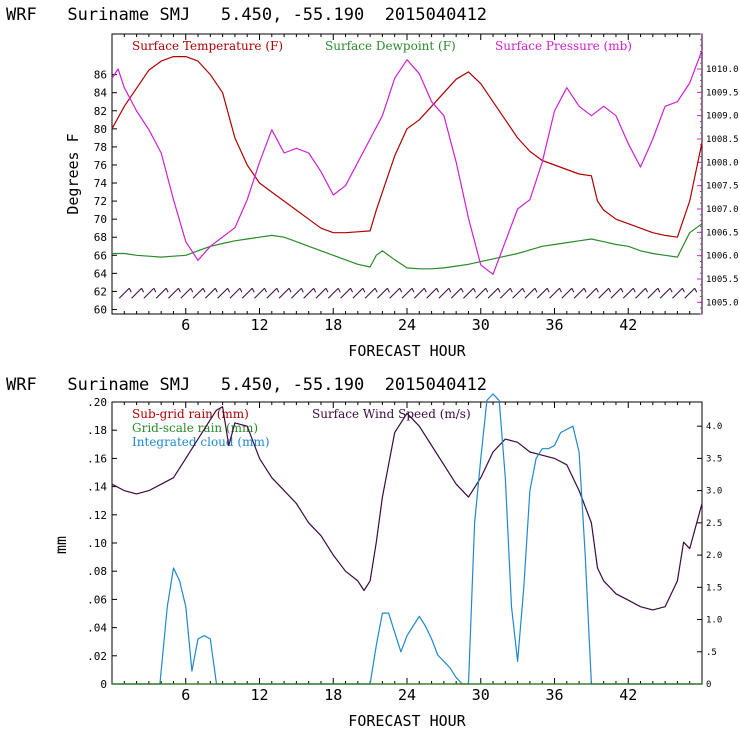 The width and height of the screenshot is (740, 740). What do you see at coordinates (554, 695) in the screenshot?
I see `x-tick-label: 36` at bounding box center [554, 695].